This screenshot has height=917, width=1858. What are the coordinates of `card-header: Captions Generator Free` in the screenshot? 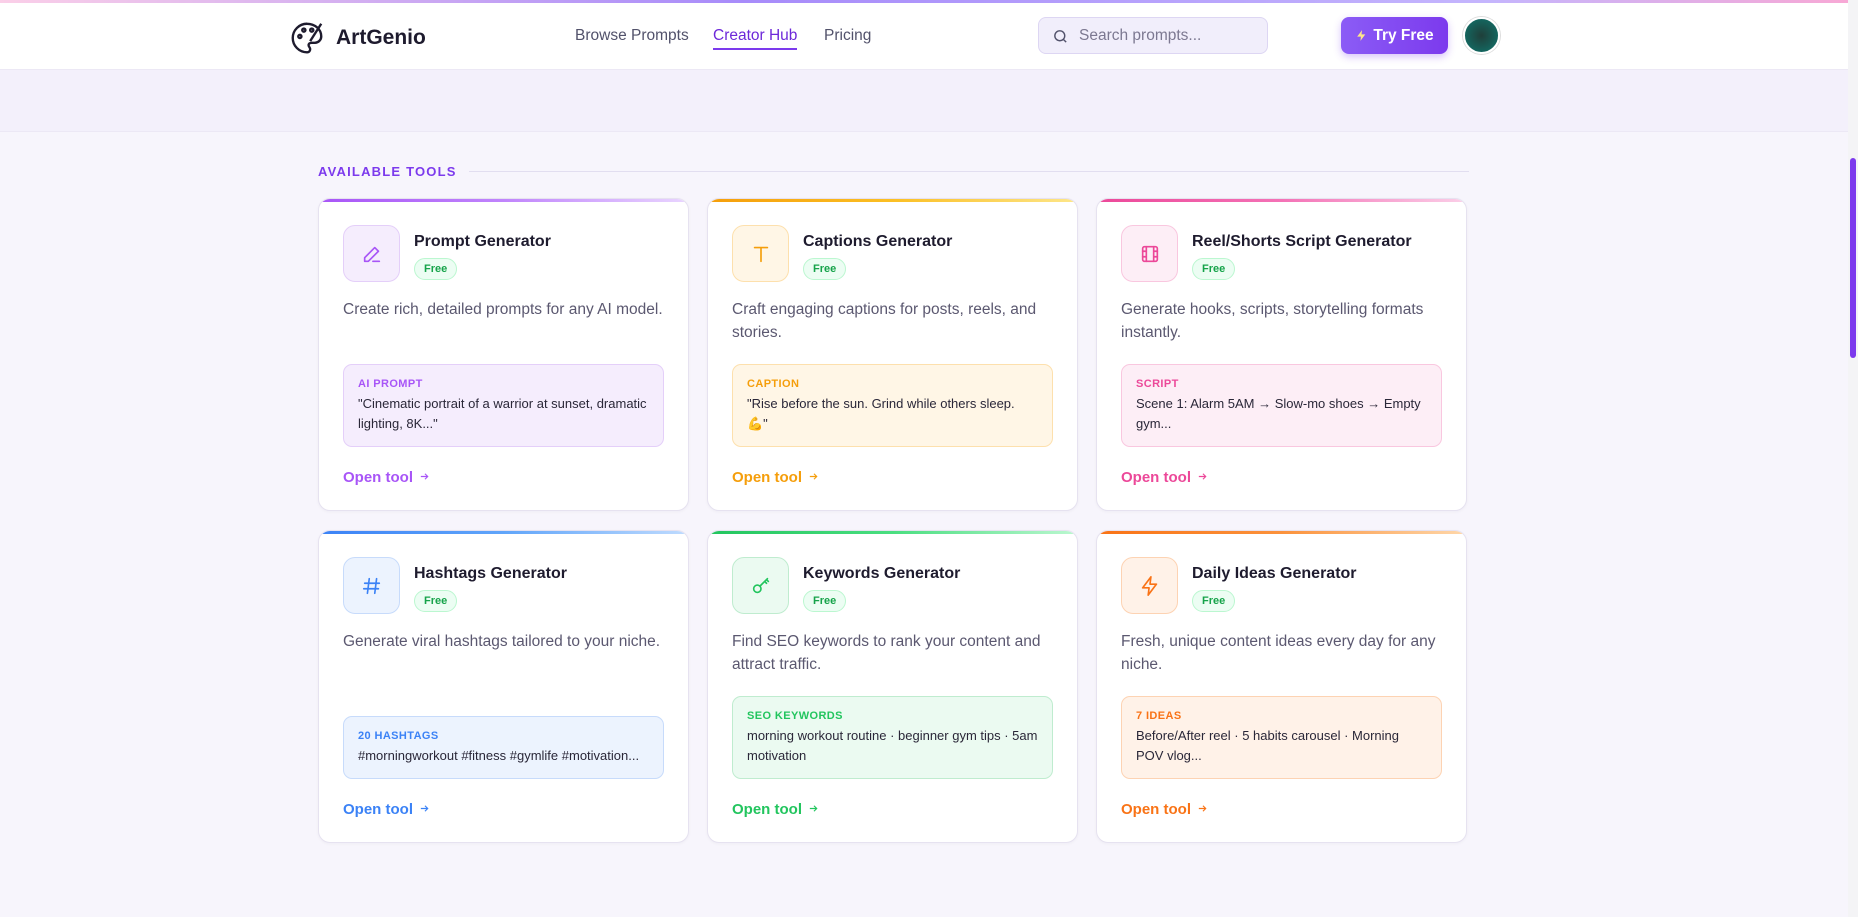 It's located at (892, 253).